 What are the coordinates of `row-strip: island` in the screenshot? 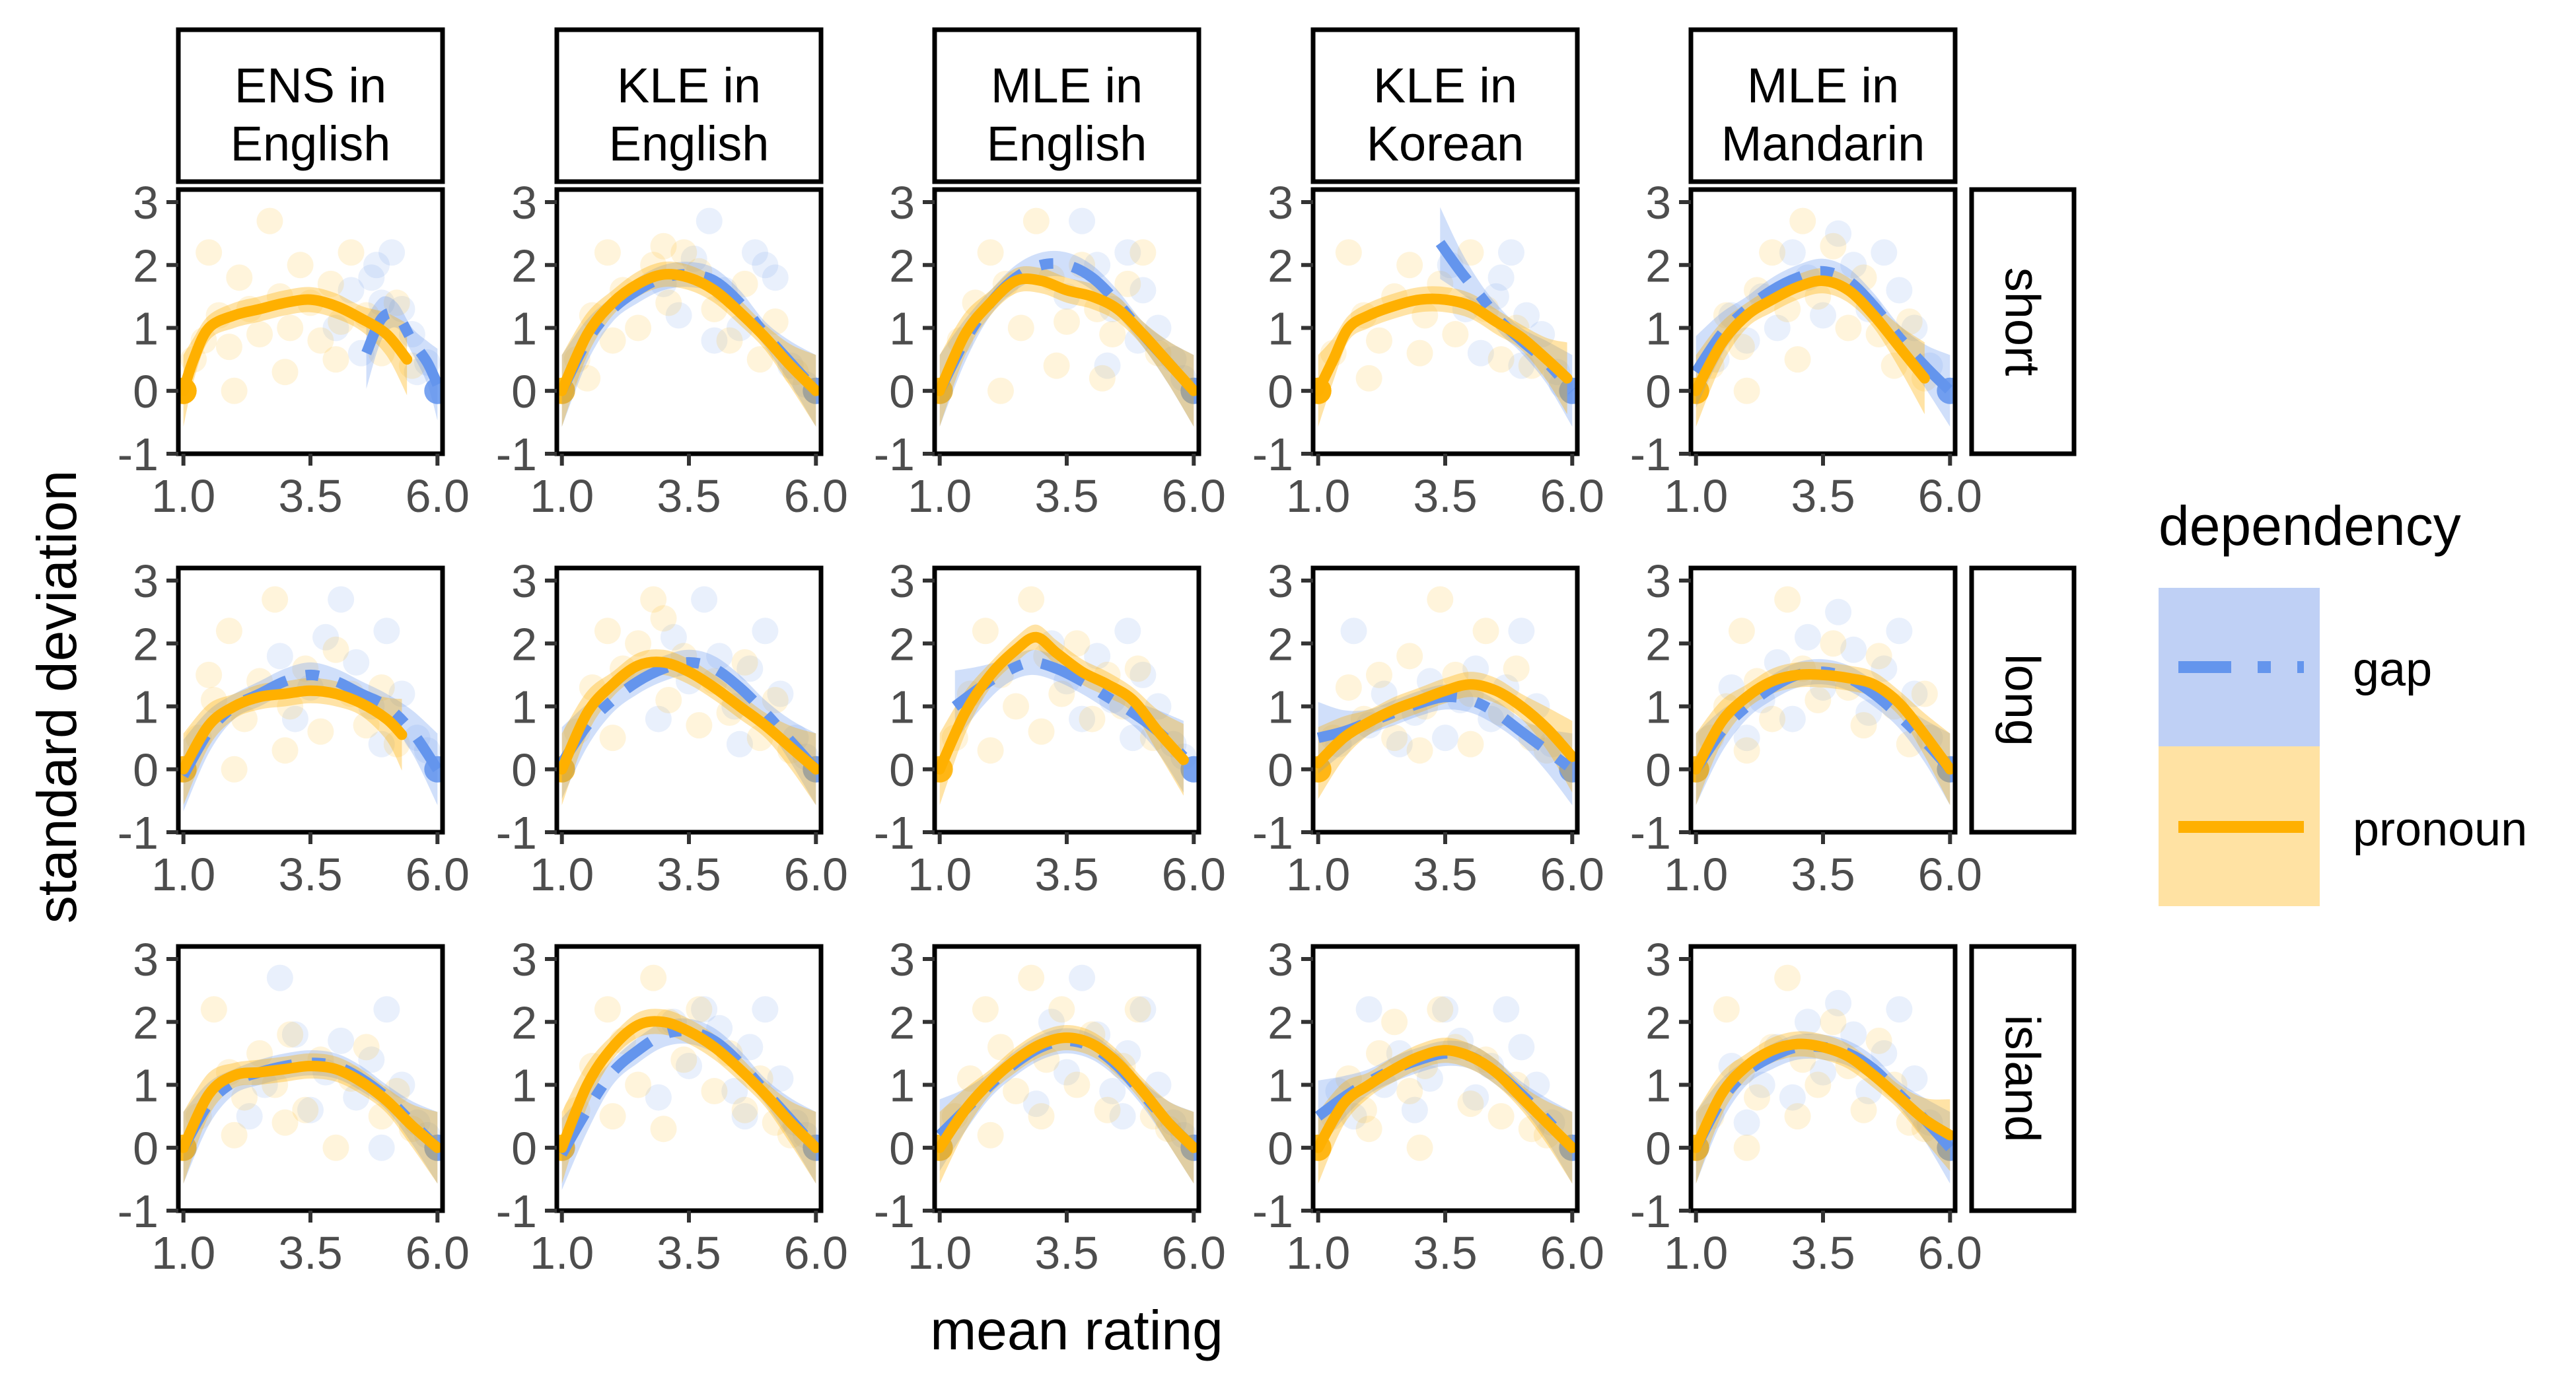 It's located at (2023, 1078).